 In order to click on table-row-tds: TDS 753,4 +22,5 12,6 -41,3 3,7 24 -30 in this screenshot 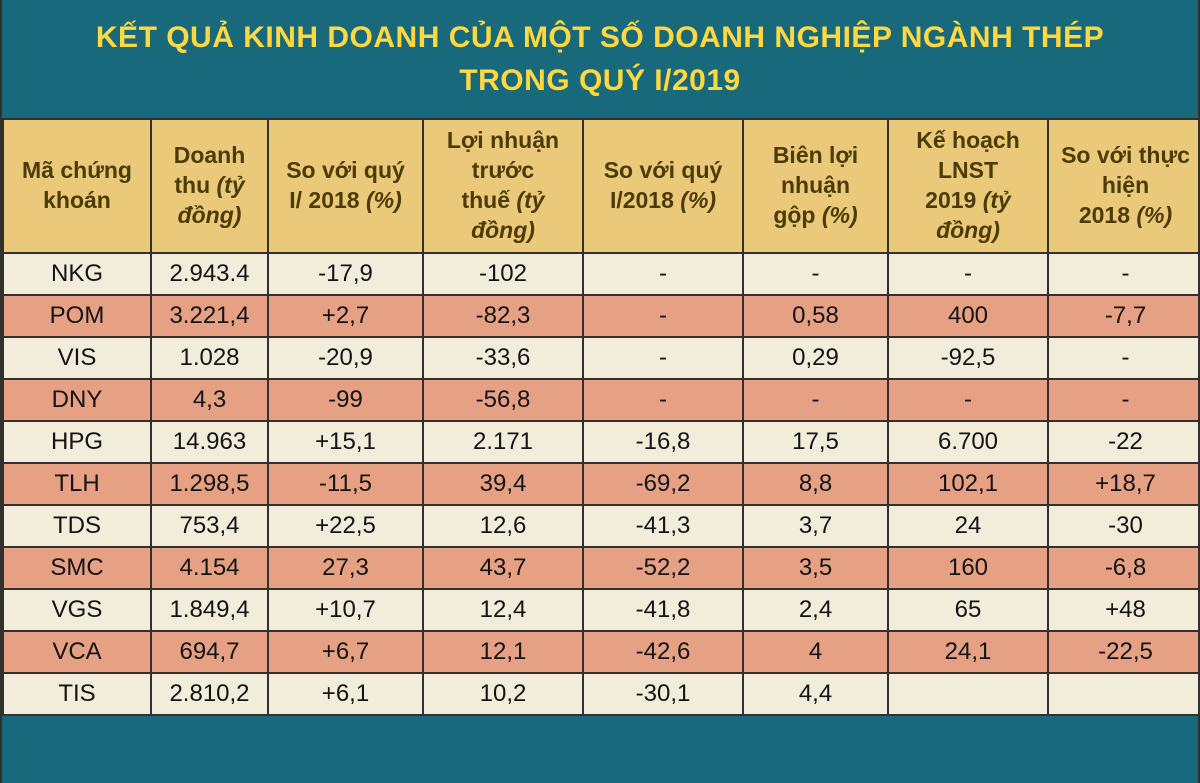, I will do `click(600, 526)`.